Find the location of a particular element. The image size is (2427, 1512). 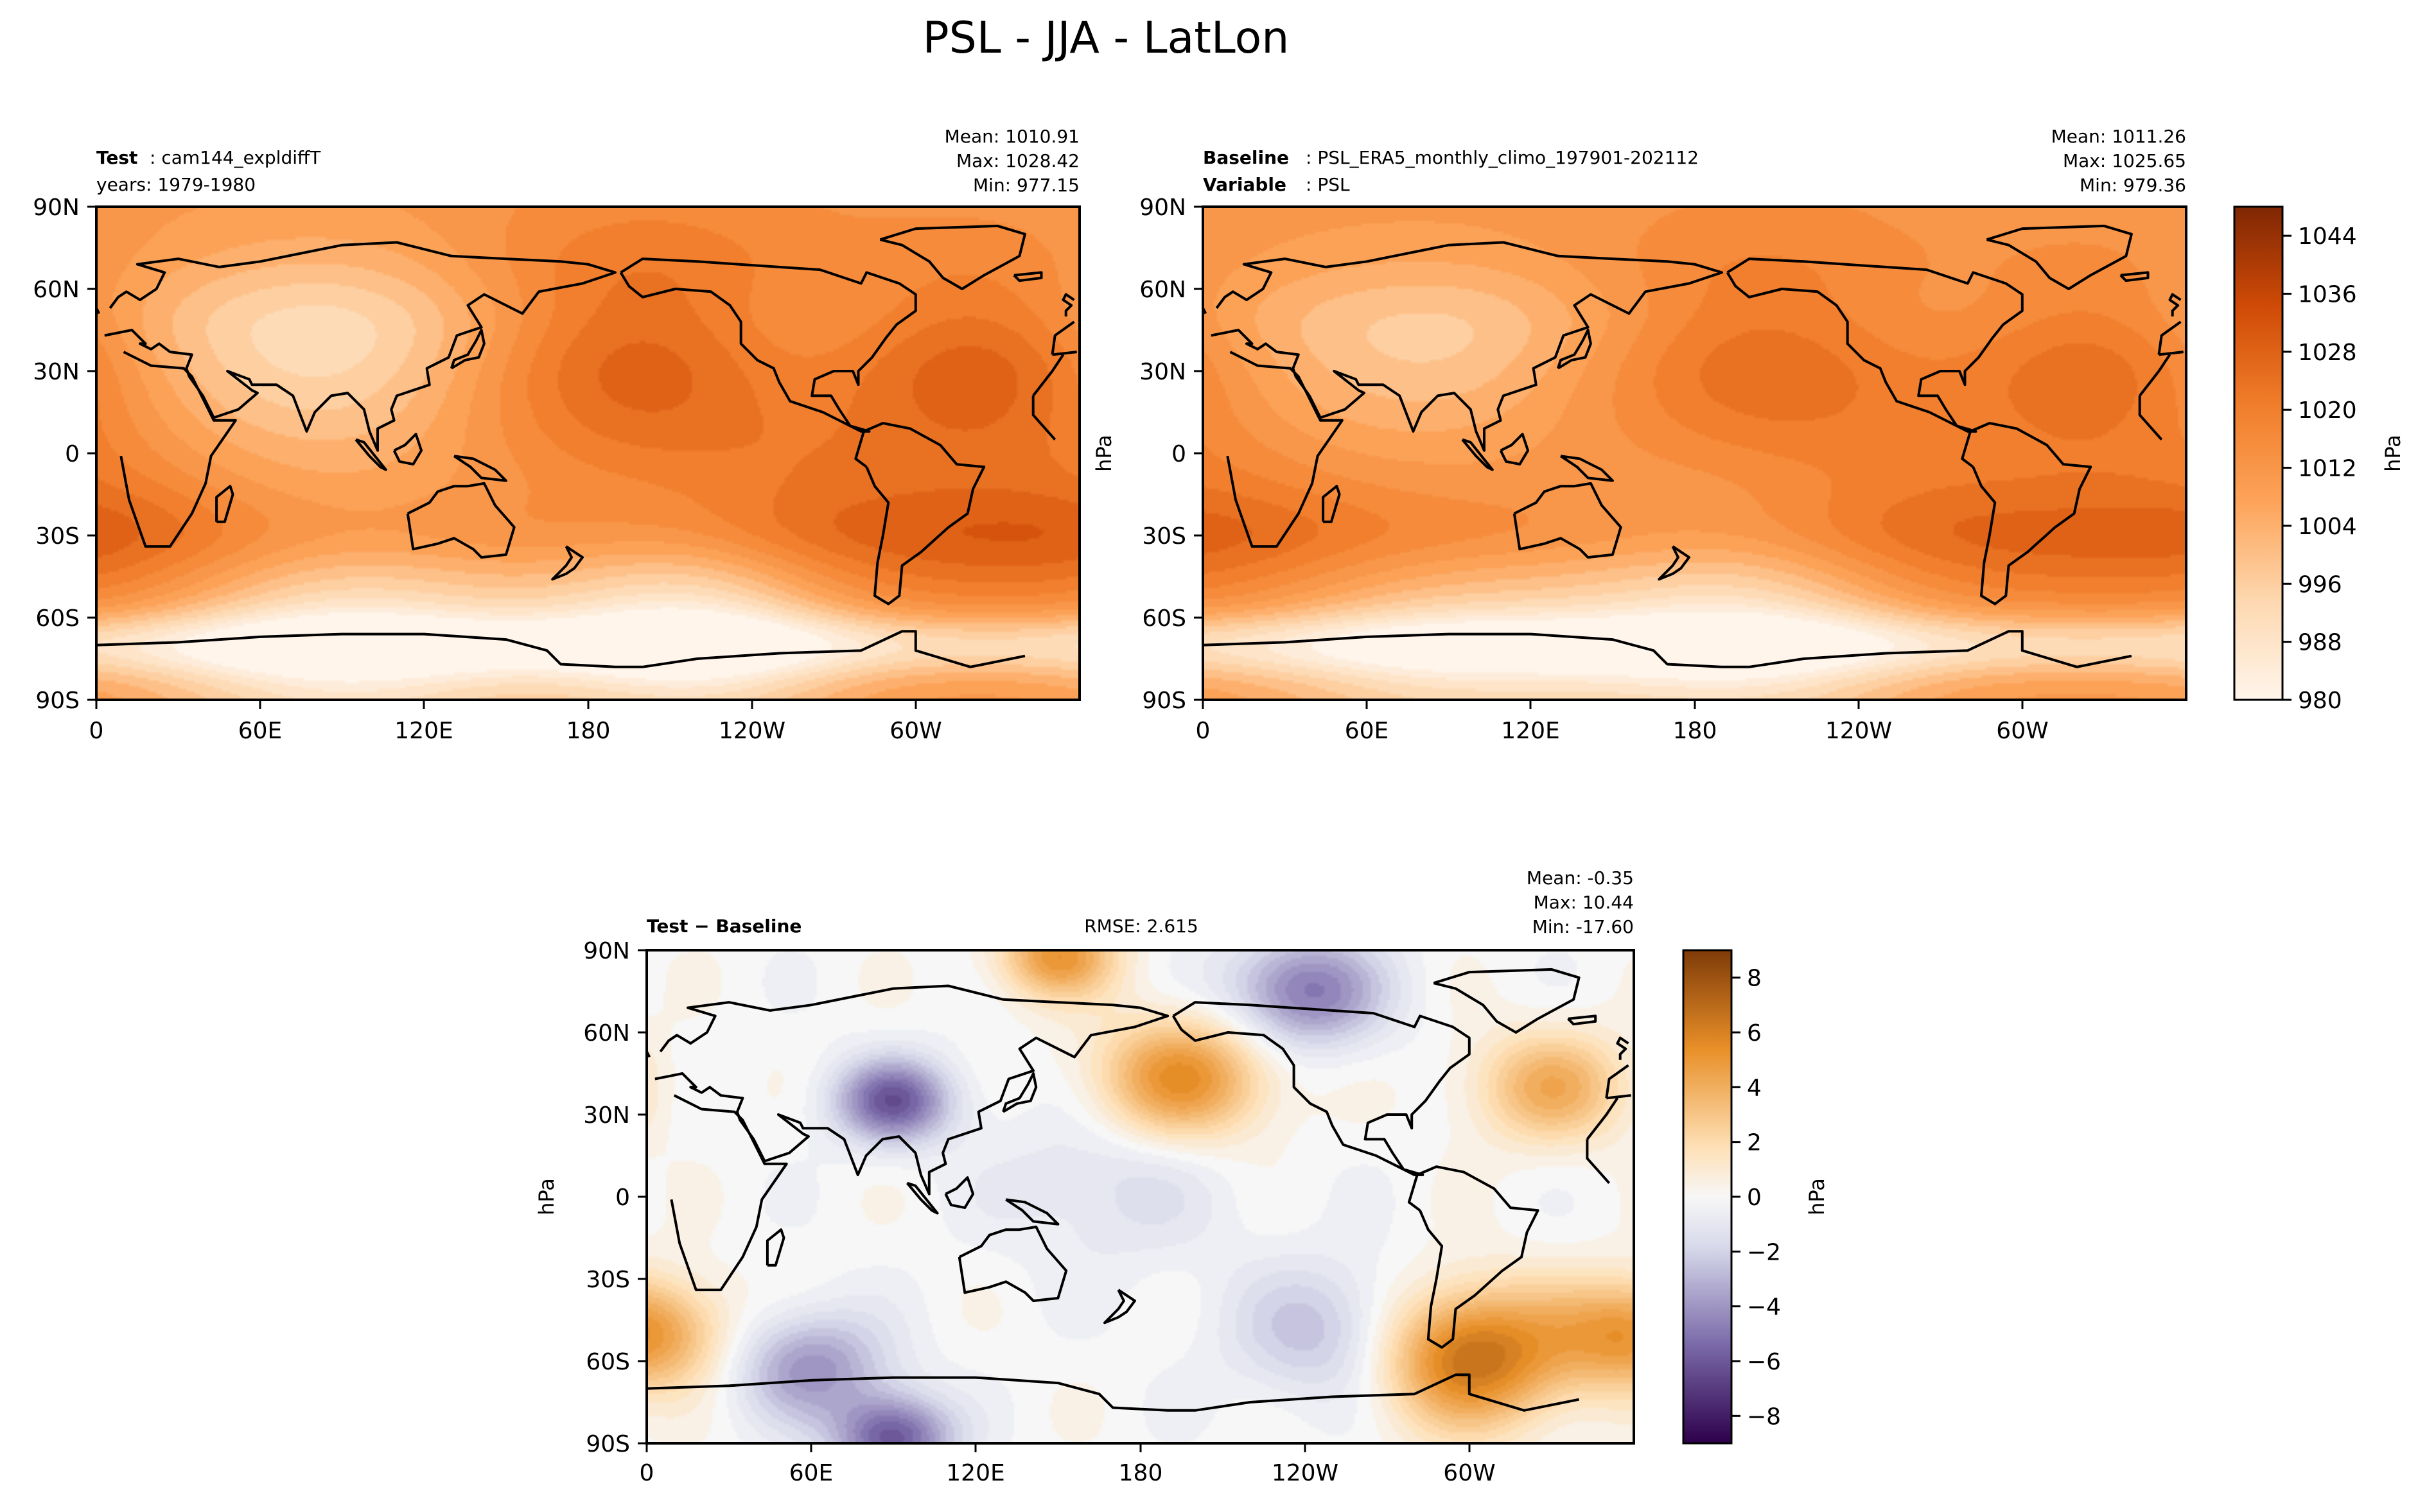

south-america-coast is located at coordinates (2026, 513).